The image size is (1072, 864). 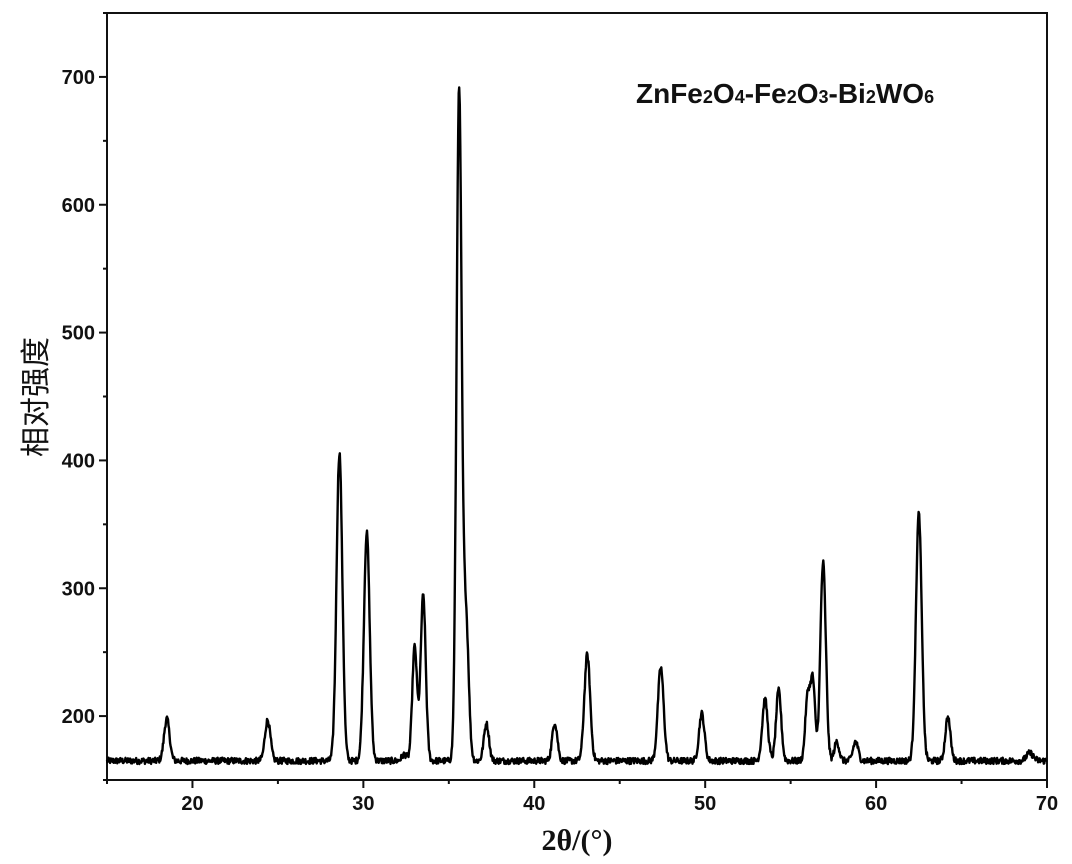 What do you see at coordinates (929, 97) in the screenshot?
I see `chart-title-part: 6` at bounding box center [929, 97].